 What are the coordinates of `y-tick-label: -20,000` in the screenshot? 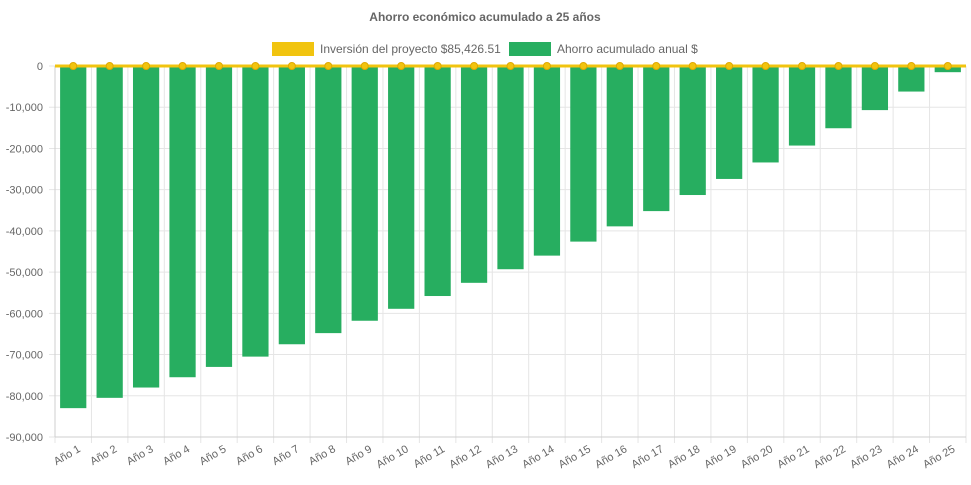 It's located at (24, 149).